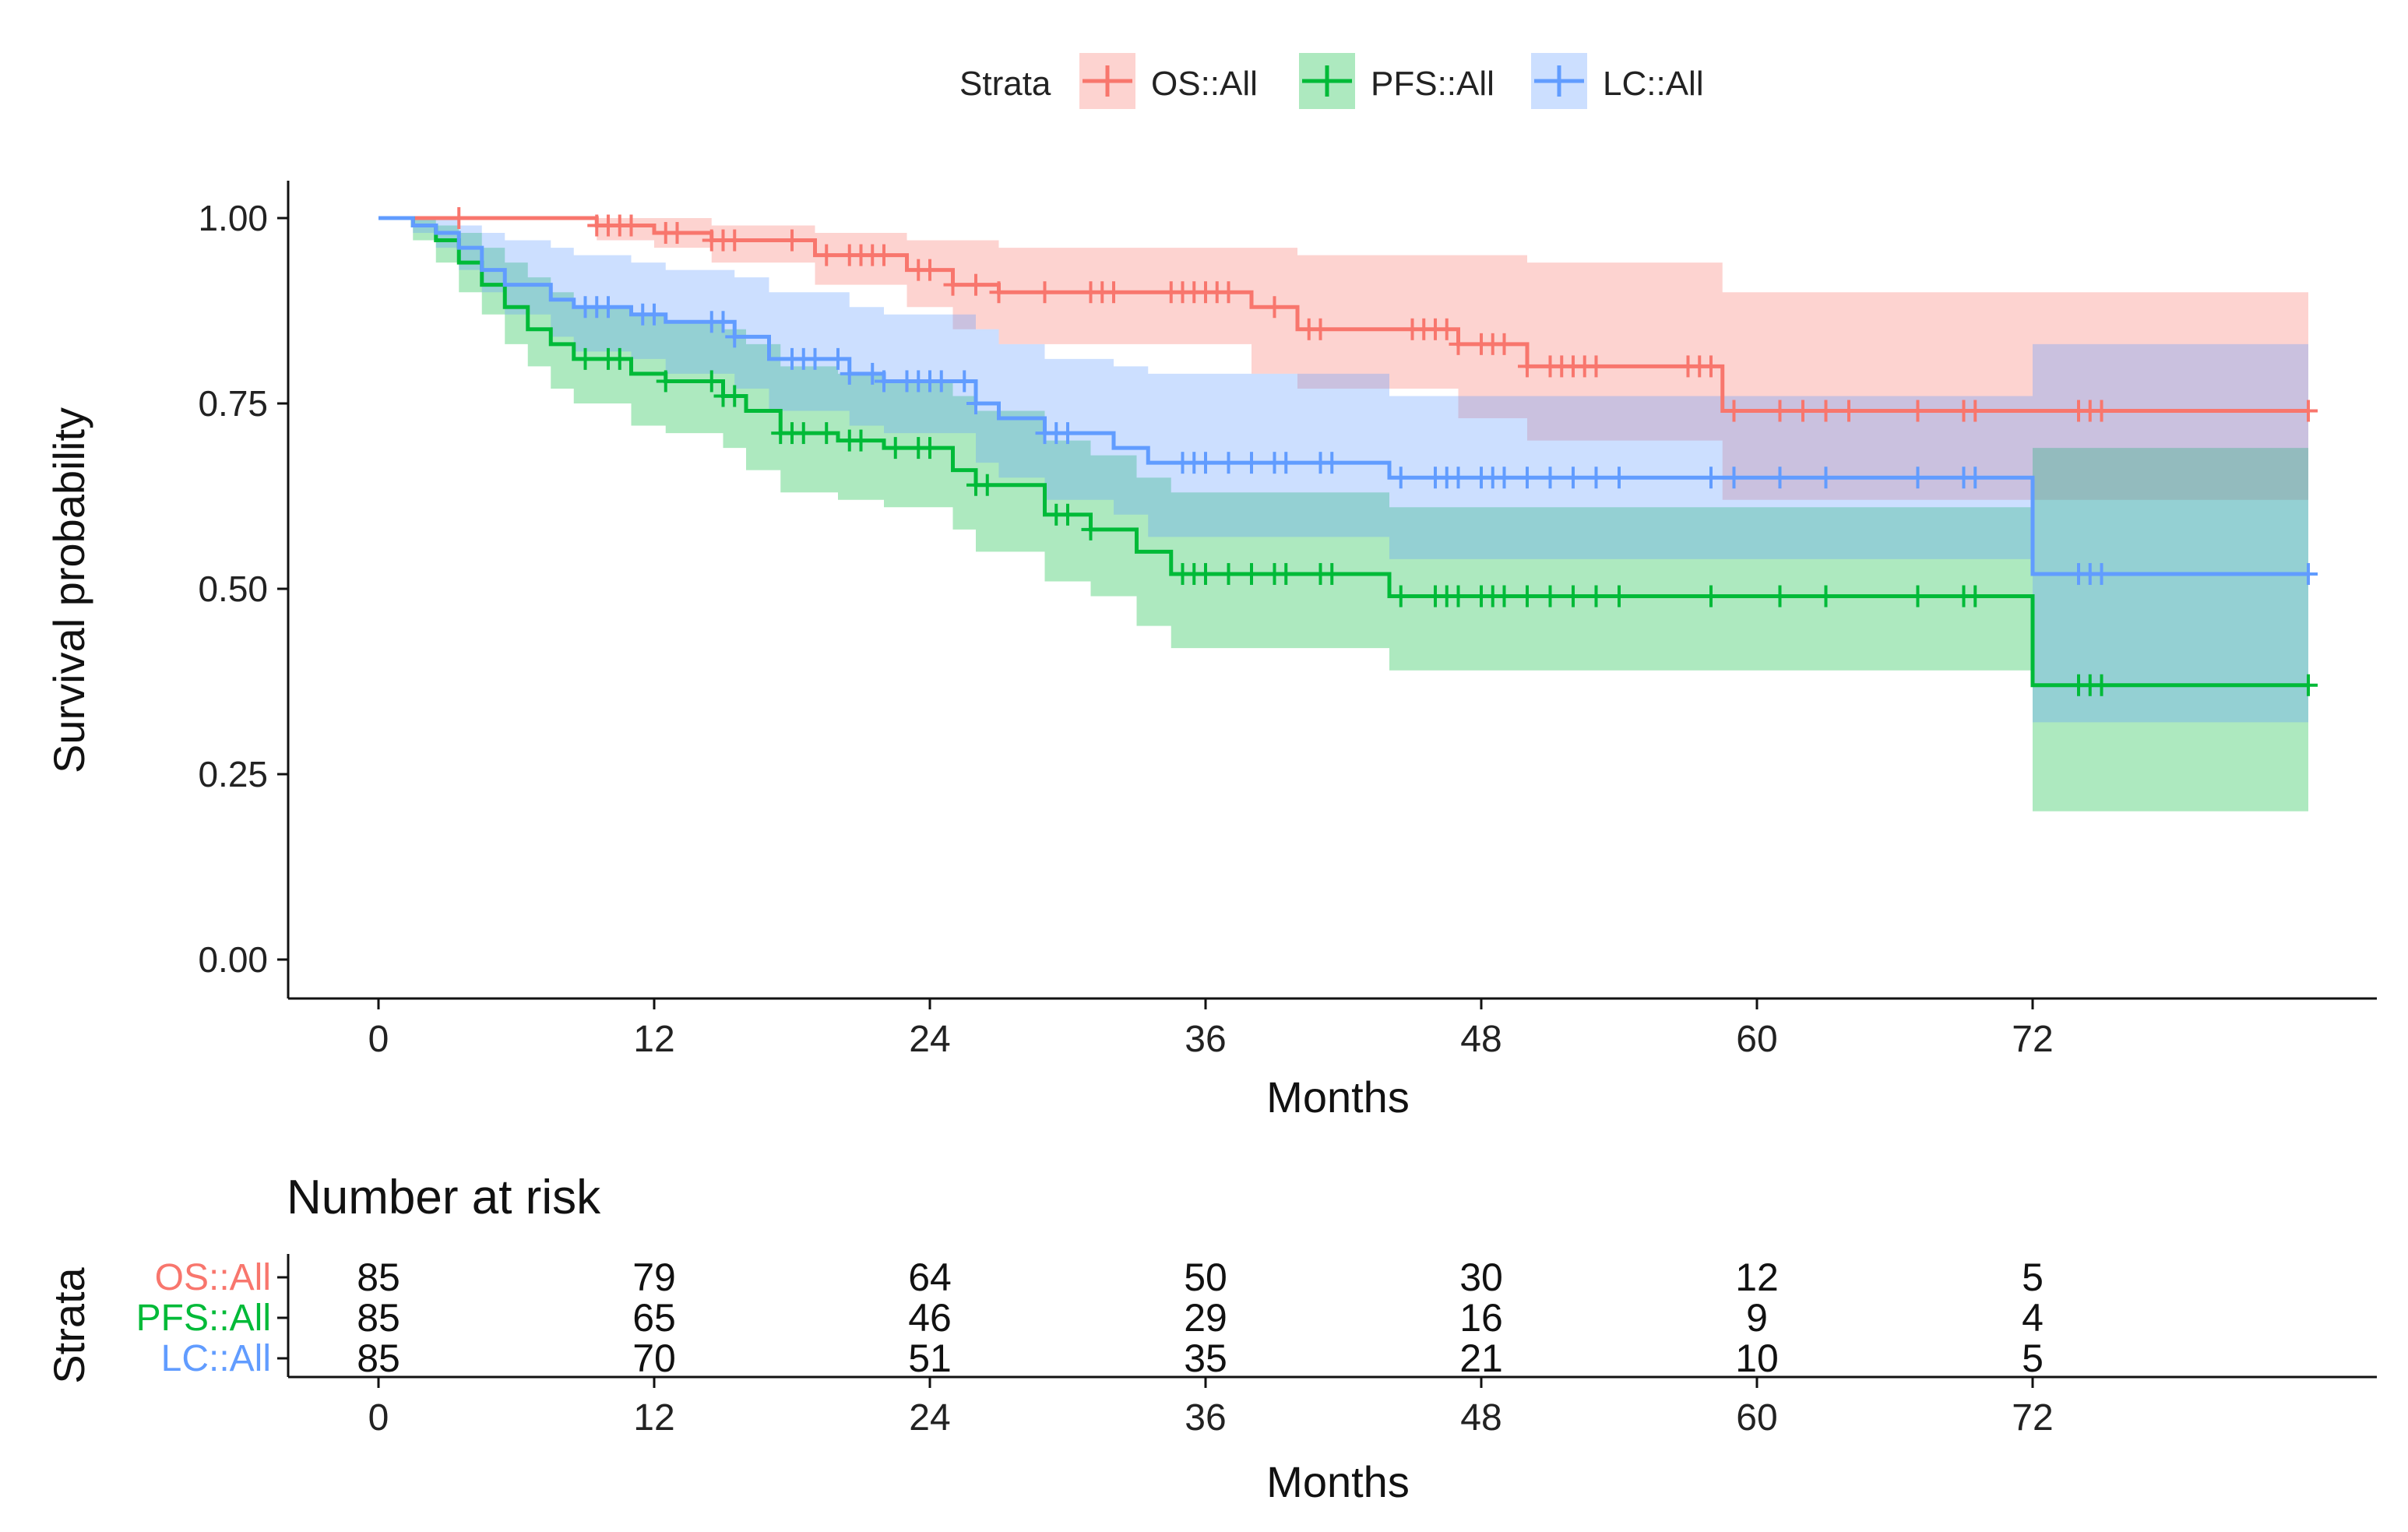  Describe the element at coordinates (444, 1197) in the screenshot. I see `risk-table-title: Number at risk` at that location.